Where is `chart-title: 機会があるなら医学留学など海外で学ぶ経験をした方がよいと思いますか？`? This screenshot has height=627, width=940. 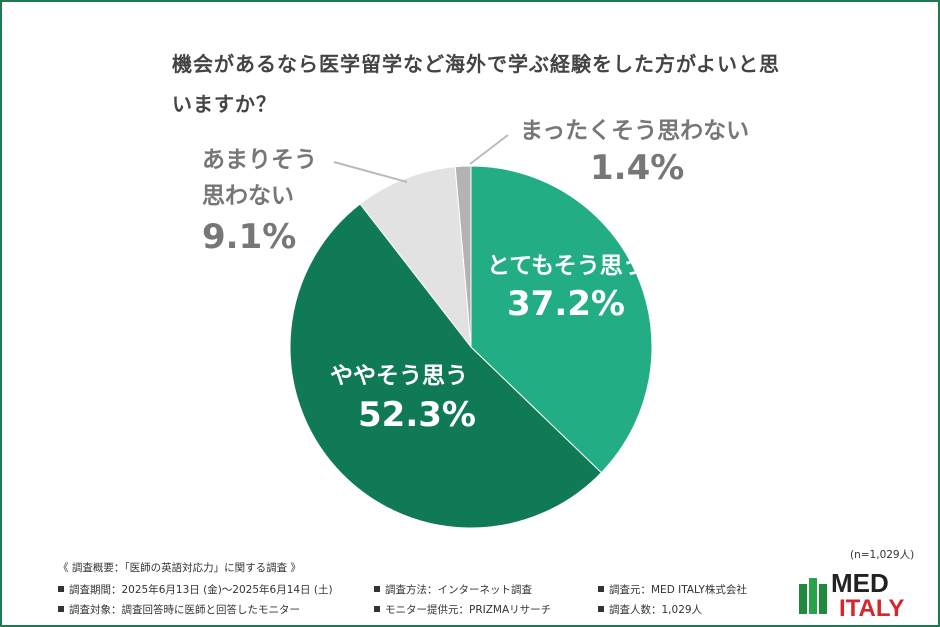 chart-title: 機会があるなら医学留学など海外で学ぶ経験をした方がよいと思いますか？ is located at coordinates (476, 84).